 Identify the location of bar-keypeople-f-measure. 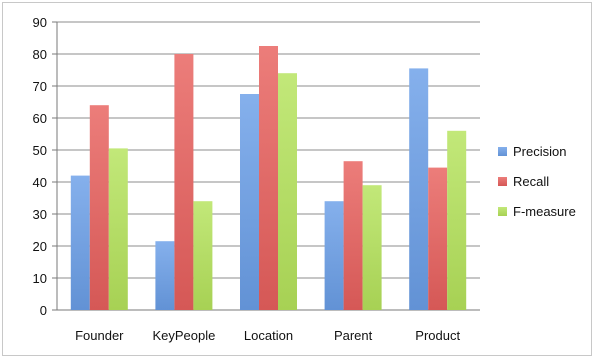
(203, 255).